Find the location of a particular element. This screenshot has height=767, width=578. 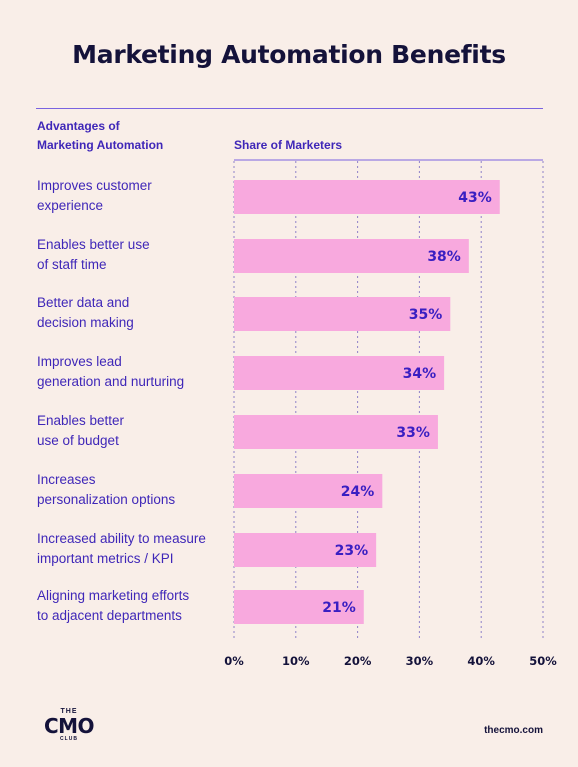

category-label-line: of staff time is located at coordinates (72, 264).